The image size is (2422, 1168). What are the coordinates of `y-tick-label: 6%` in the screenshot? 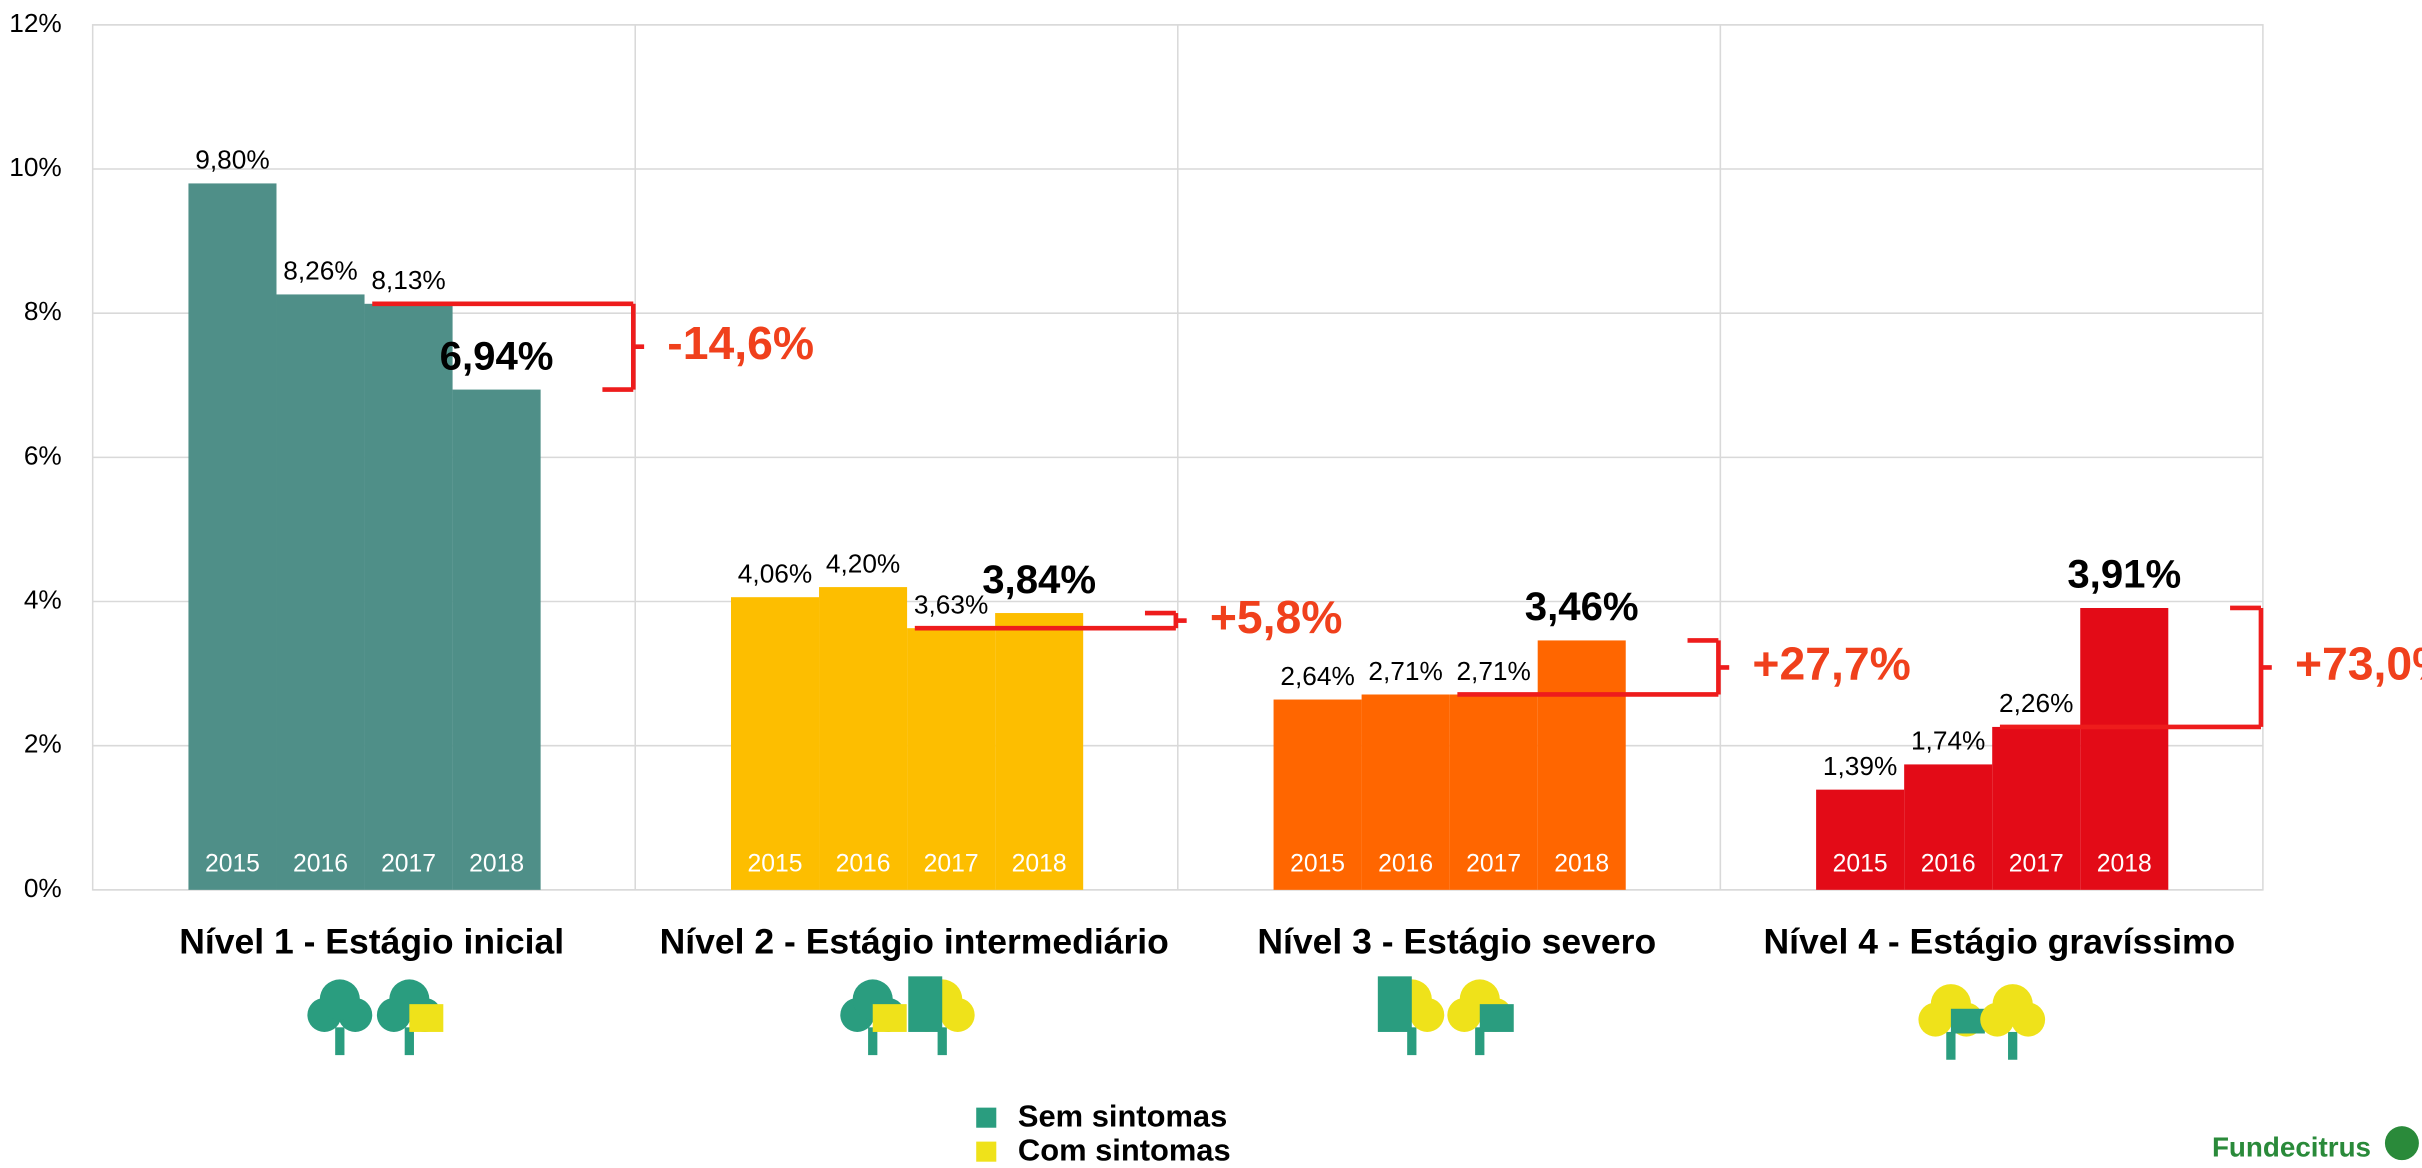 It's located at (43, 455).